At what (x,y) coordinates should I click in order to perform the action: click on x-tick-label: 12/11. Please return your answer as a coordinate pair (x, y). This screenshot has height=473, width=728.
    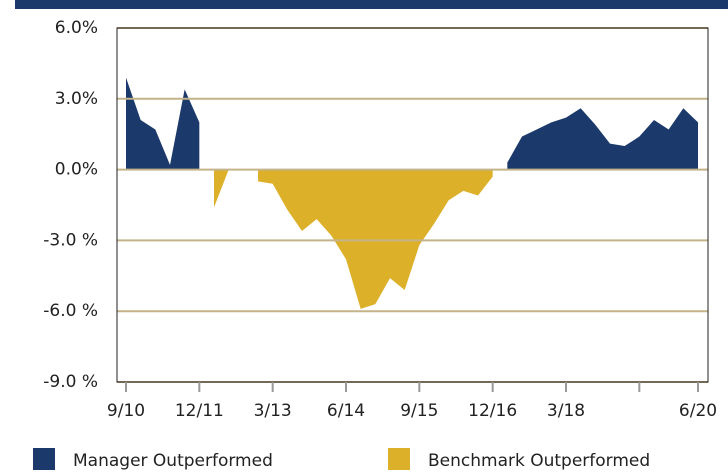
    Looking at the image, I should click on (199, 411).